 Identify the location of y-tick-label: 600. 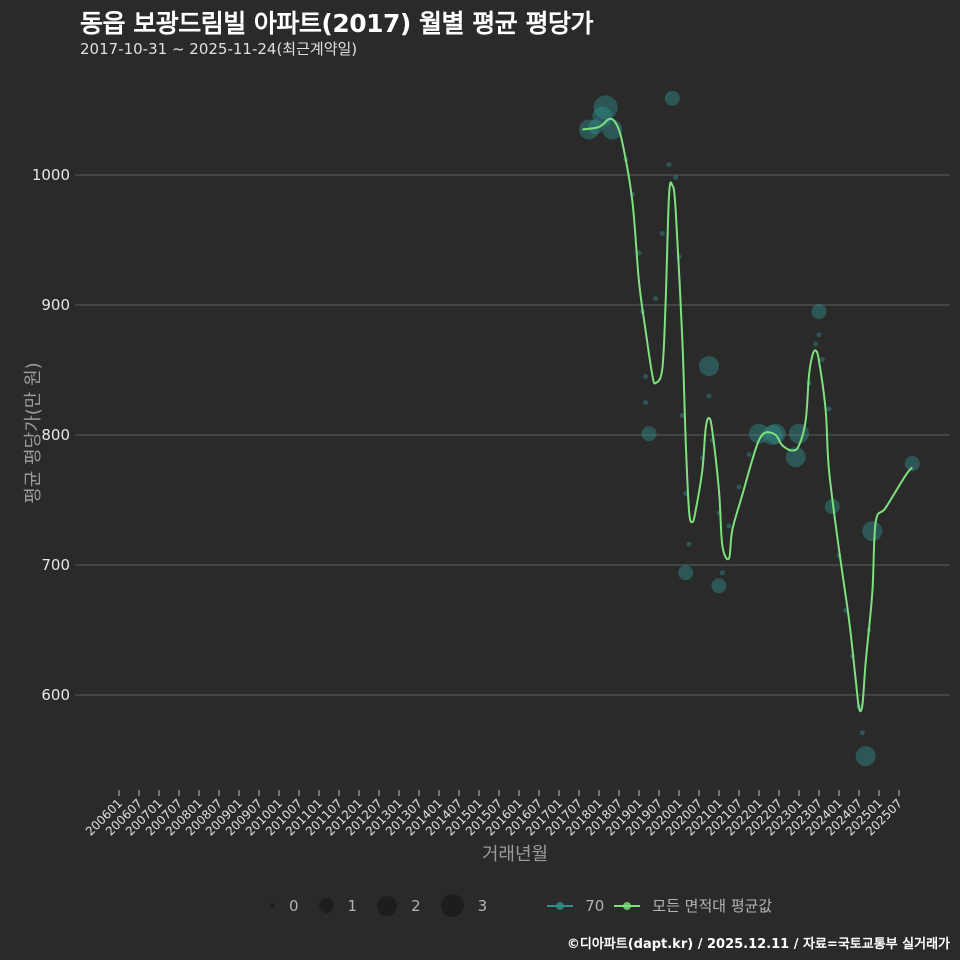
(55, 695).